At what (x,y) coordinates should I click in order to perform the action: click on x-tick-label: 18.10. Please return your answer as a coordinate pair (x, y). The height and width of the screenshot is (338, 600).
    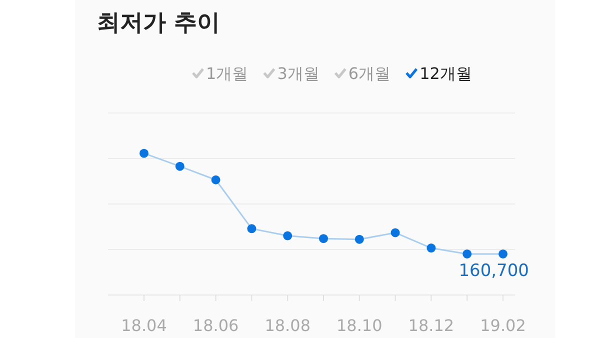
    Looking at the image, I should click on (359, 325).